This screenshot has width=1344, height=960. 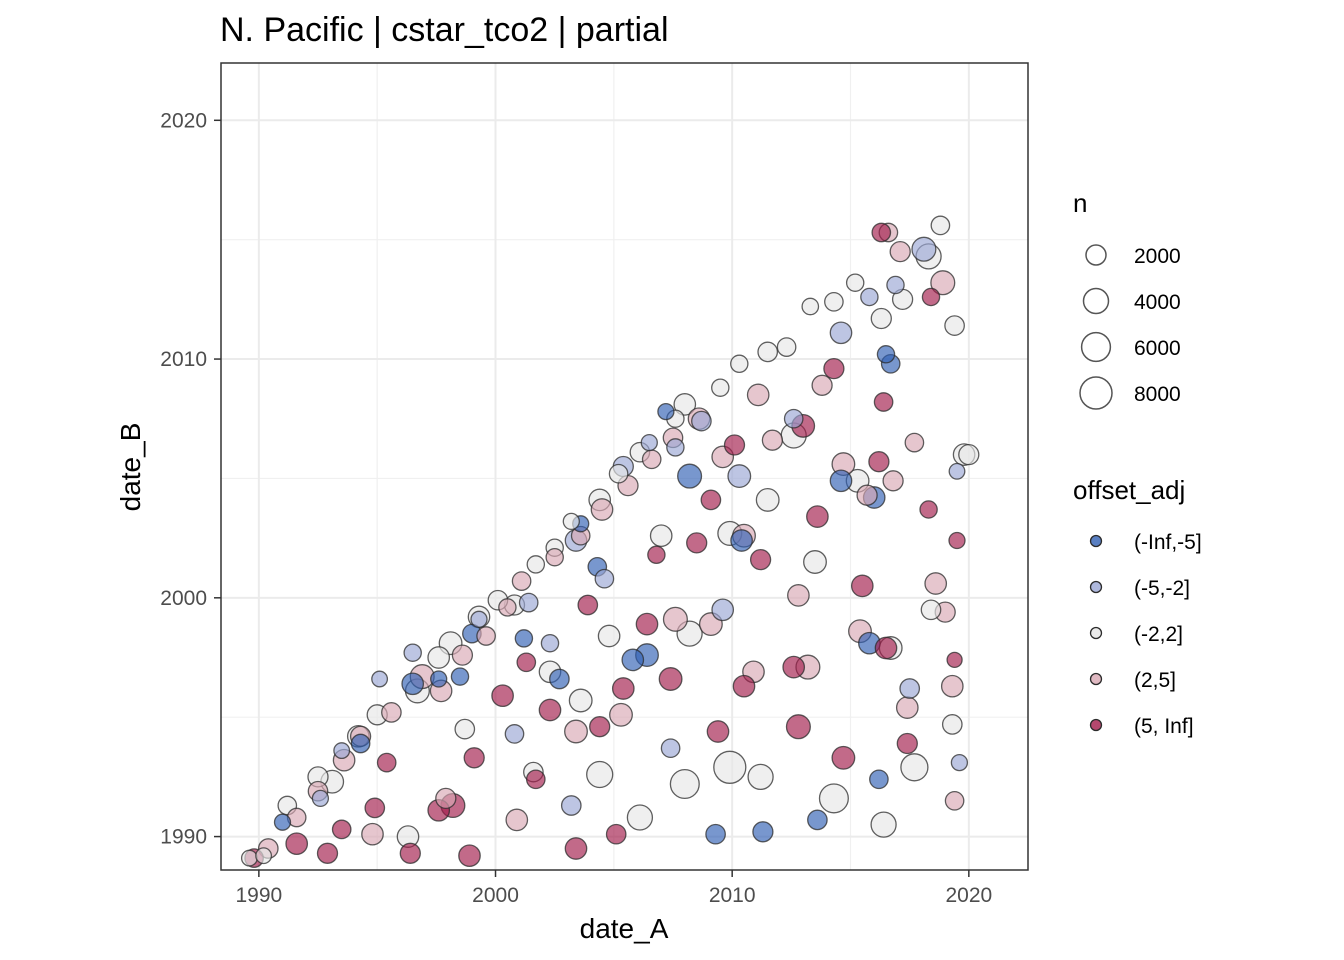 I want to click on y-axis-title: date_B, so click(x=130, y=467).